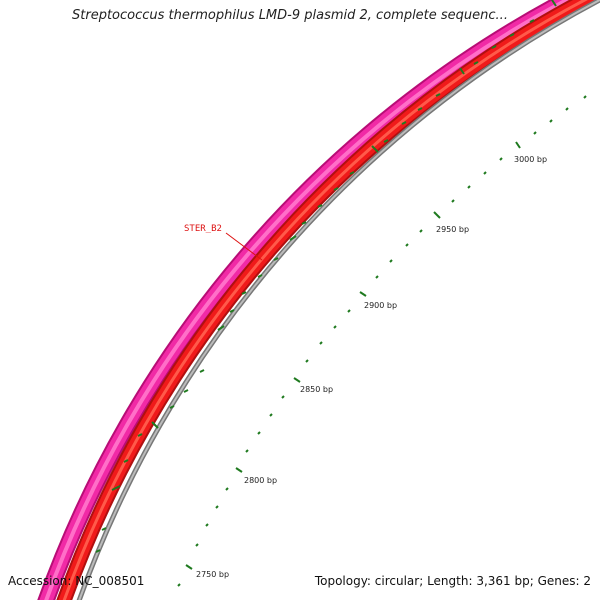  I want to click on feature-label: STER_B2, so click(203, 229).